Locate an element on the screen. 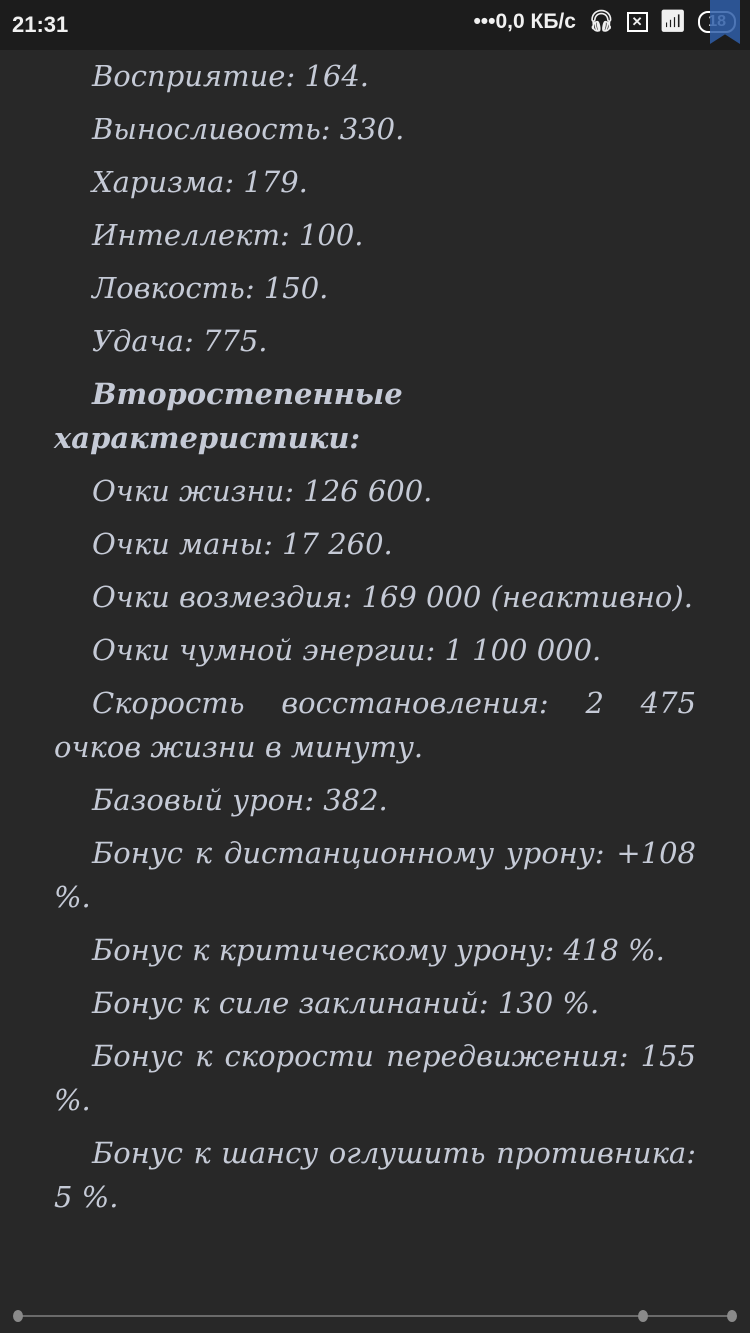 This screenshot has width=750, height=1333. section-heading: Второстепенные характеристики: is located at coordinates (228, 416).